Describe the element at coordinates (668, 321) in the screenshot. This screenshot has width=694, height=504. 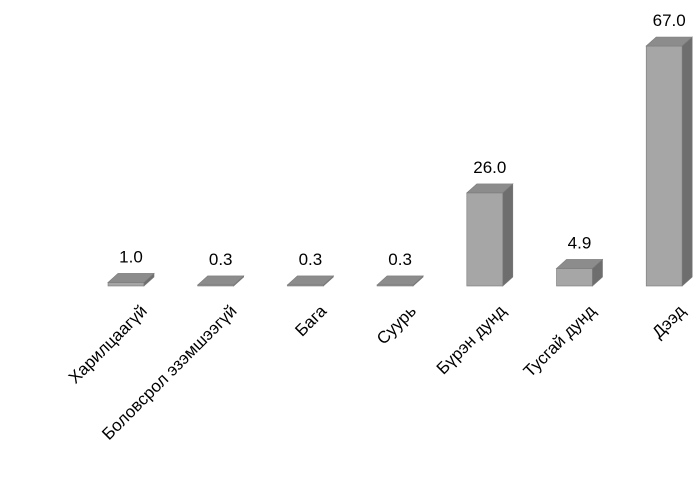
I see `category-label: Дээд` at that location.